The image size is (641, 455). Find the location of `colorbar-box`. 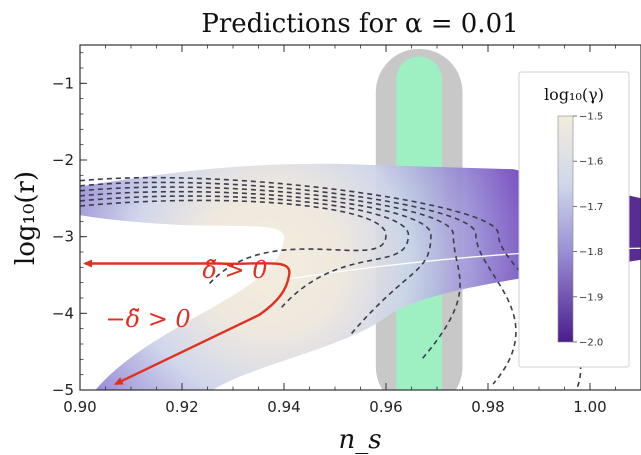

colorbar-box is located at coordinates (574, 219).